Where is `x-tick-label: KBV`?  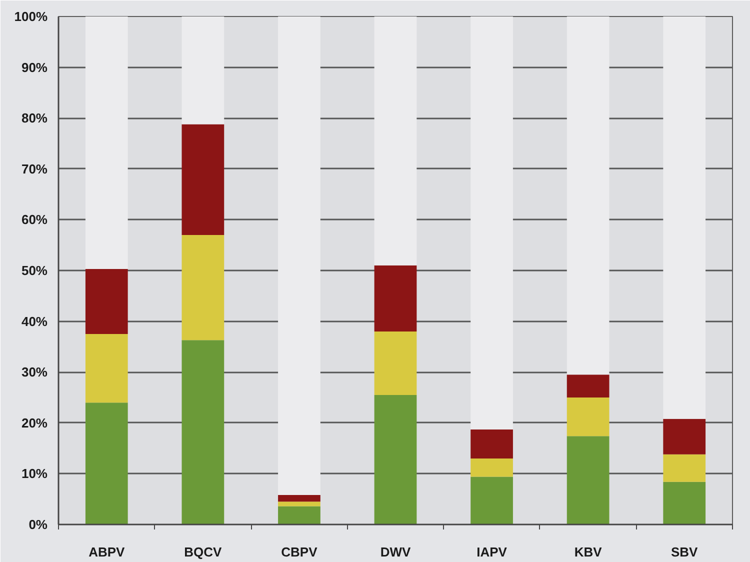
x-tick-label: KBV is located at coordinates (588, 552).